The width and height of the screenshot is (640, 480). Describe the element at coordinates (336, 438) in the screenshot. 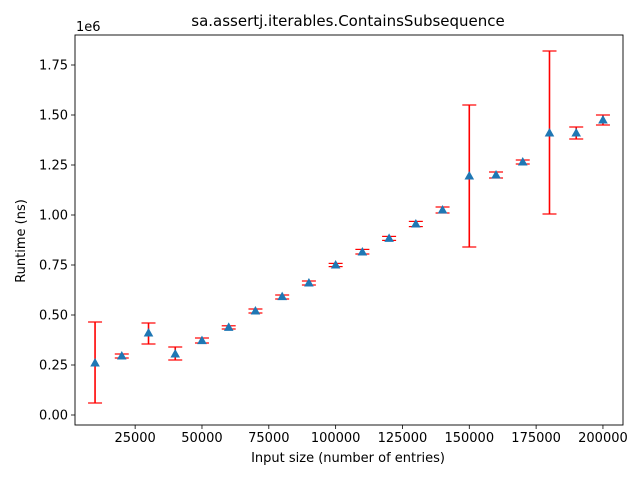

I see `x-tick-label: 100000` at that location.